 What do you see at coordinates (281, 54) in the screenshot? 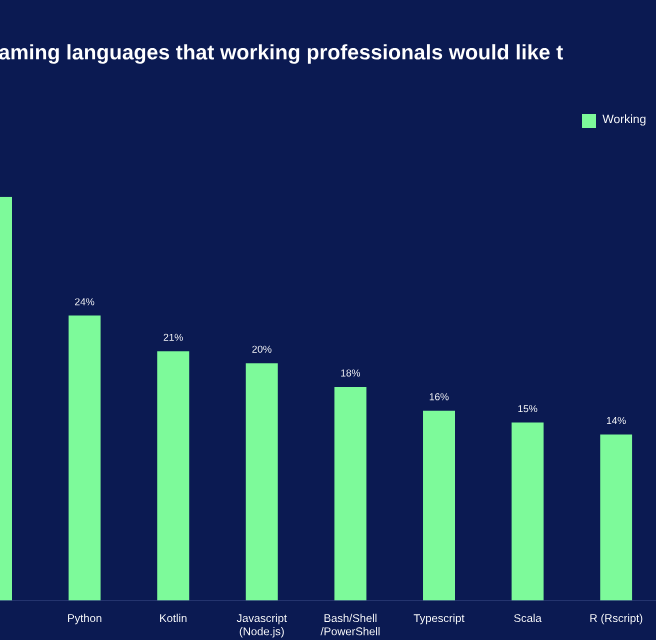
I see `chart-title: aming languages that working professionals would like t` at bounding box center [281, 54].